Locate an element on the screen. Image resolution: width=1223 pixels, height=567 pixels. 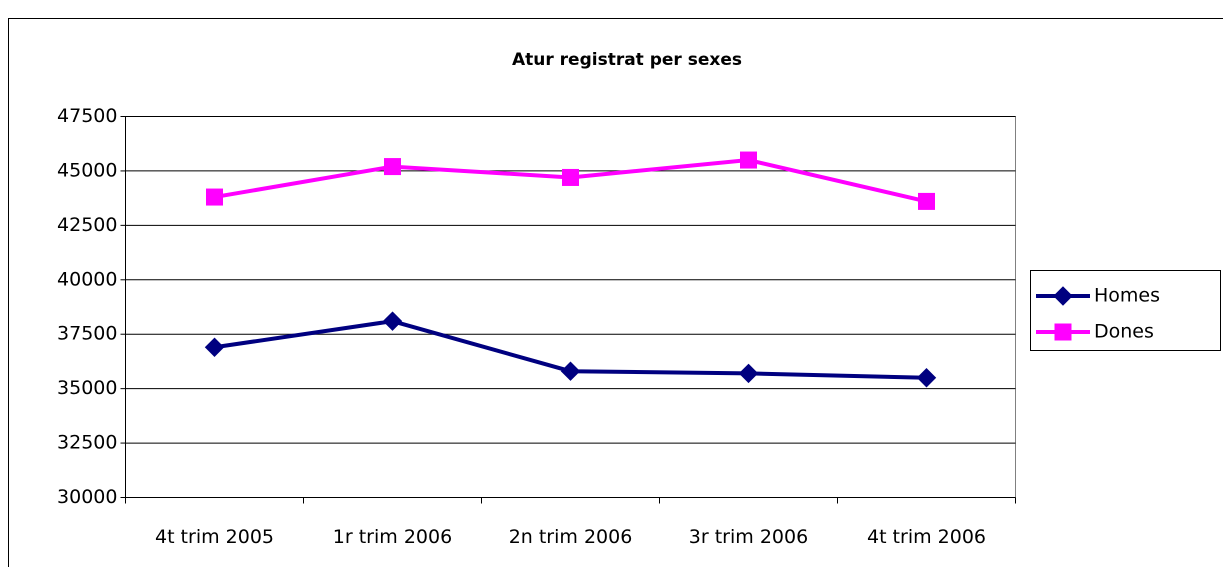
y-tick-label: 40000 is located at coordinates (87, 279).